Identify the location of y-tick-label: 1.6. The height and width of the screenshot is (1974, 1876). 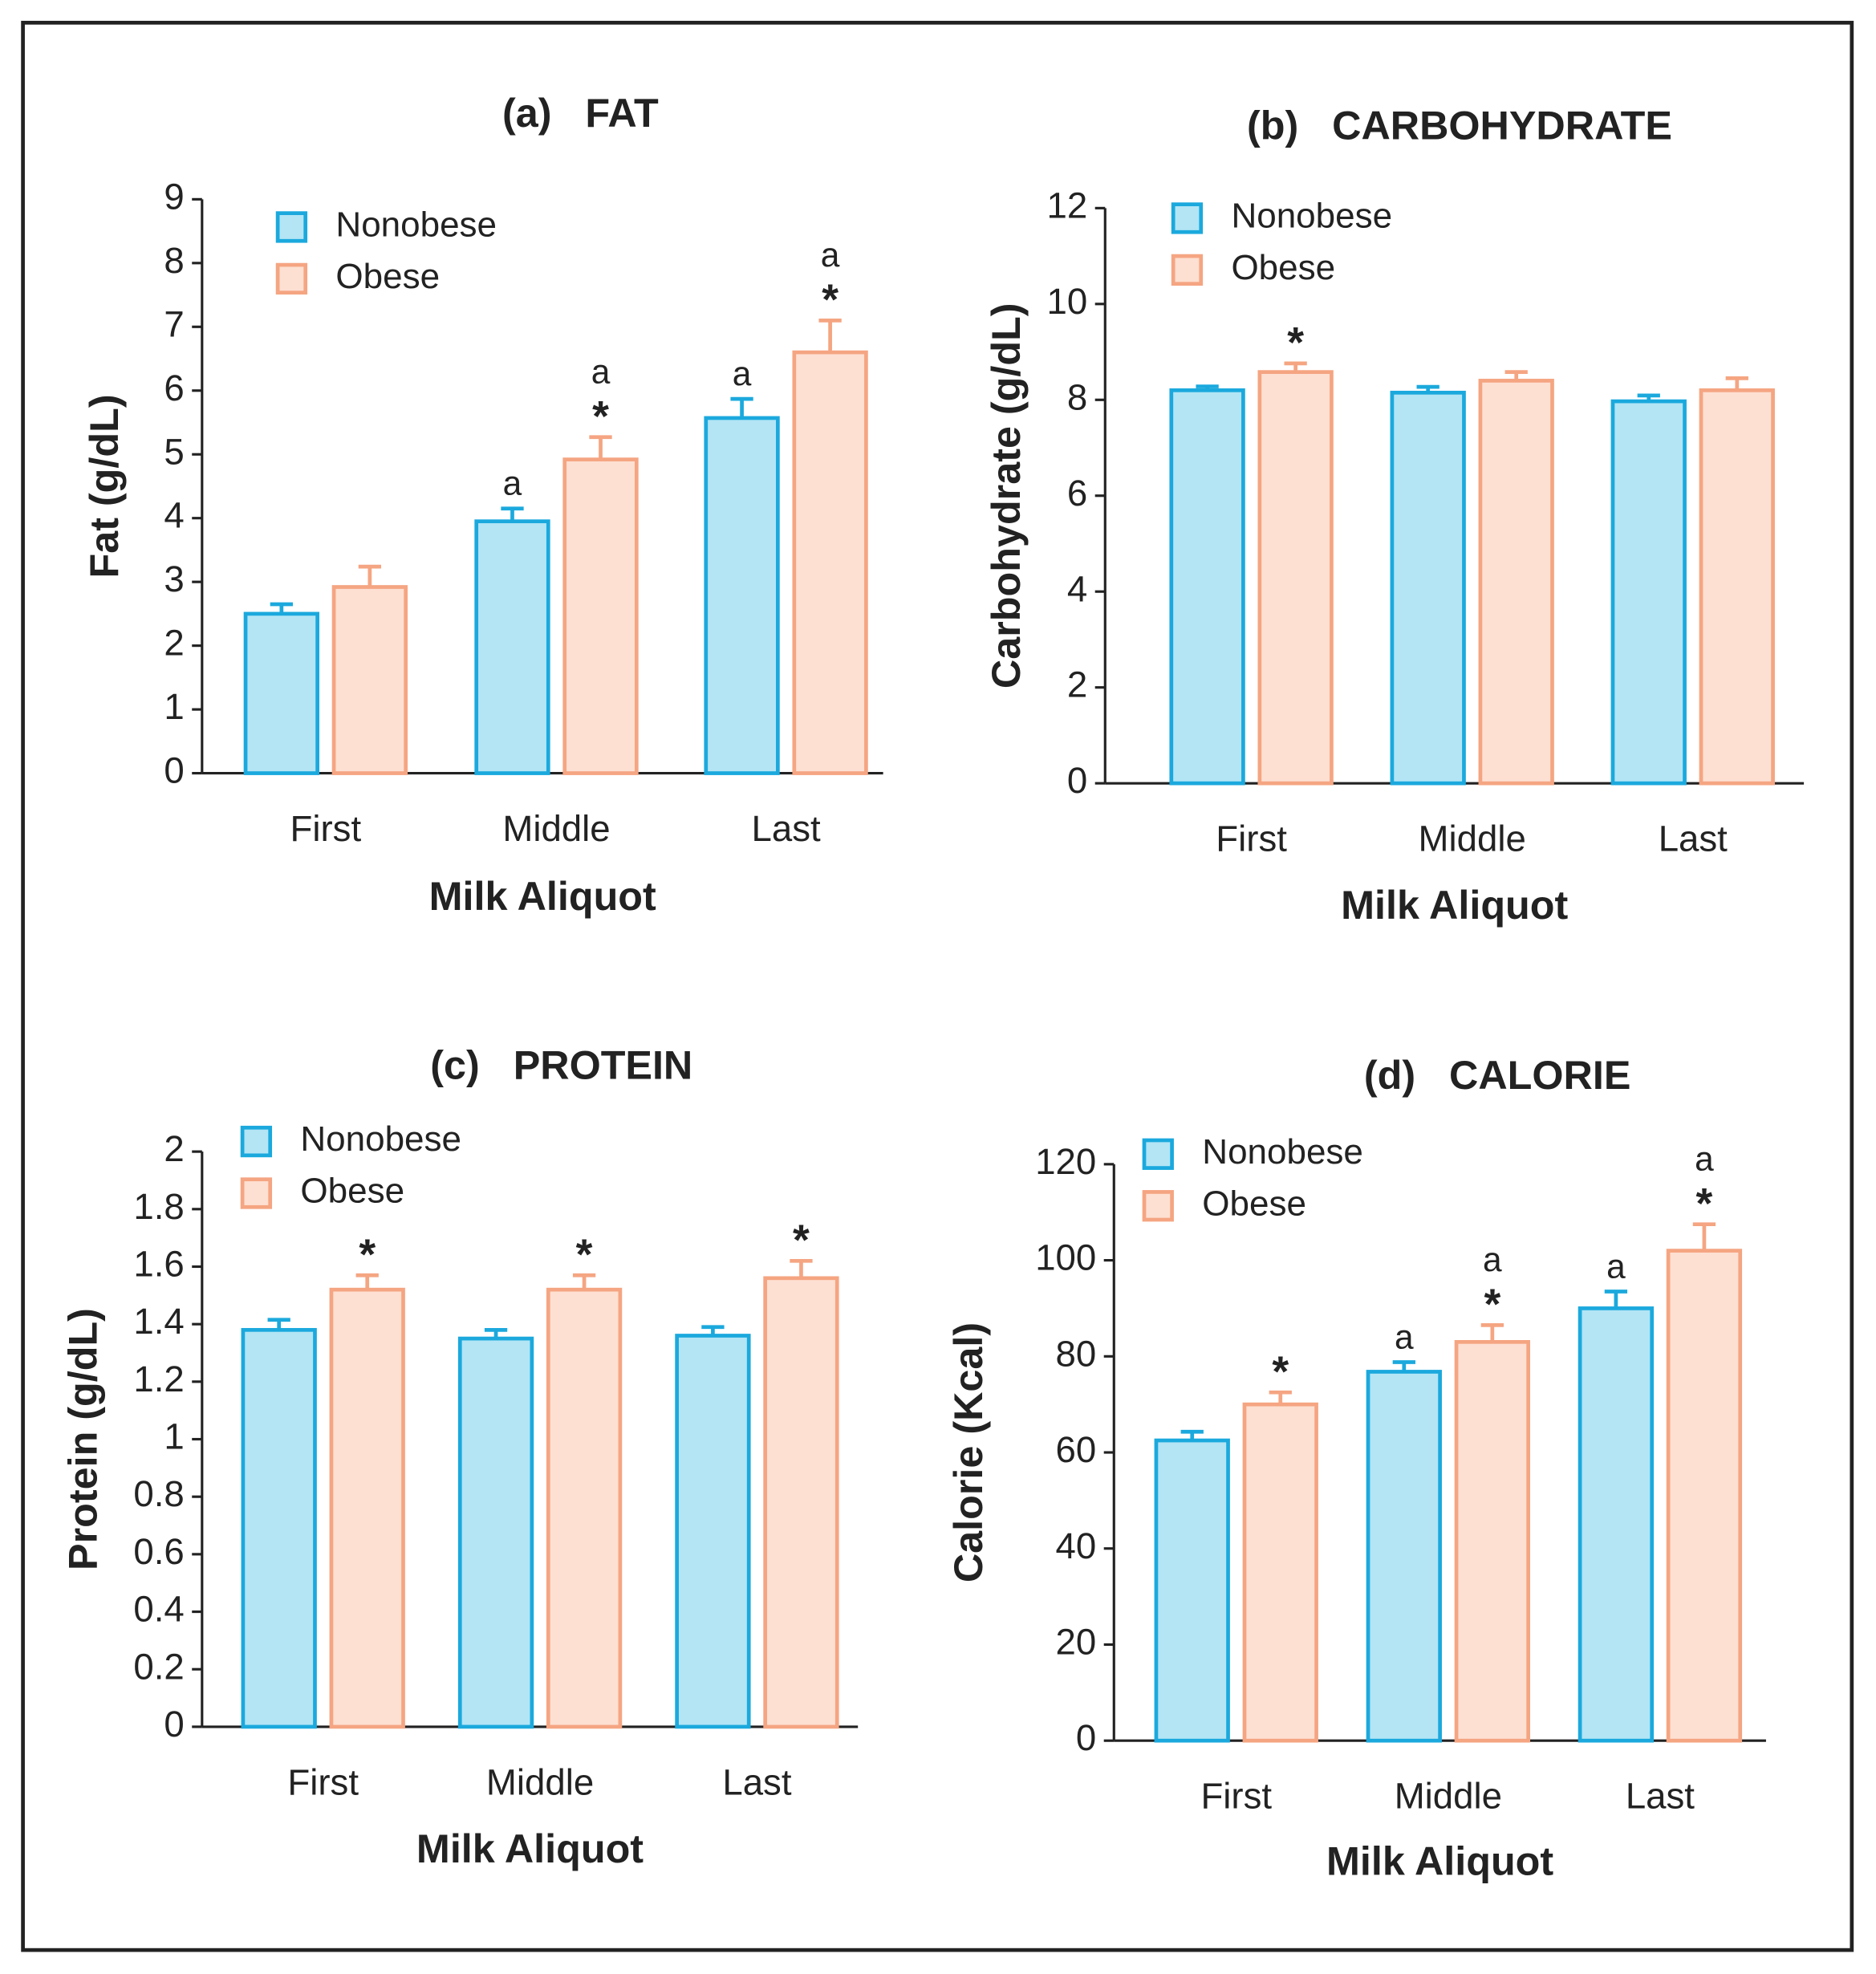
(158, 1264).